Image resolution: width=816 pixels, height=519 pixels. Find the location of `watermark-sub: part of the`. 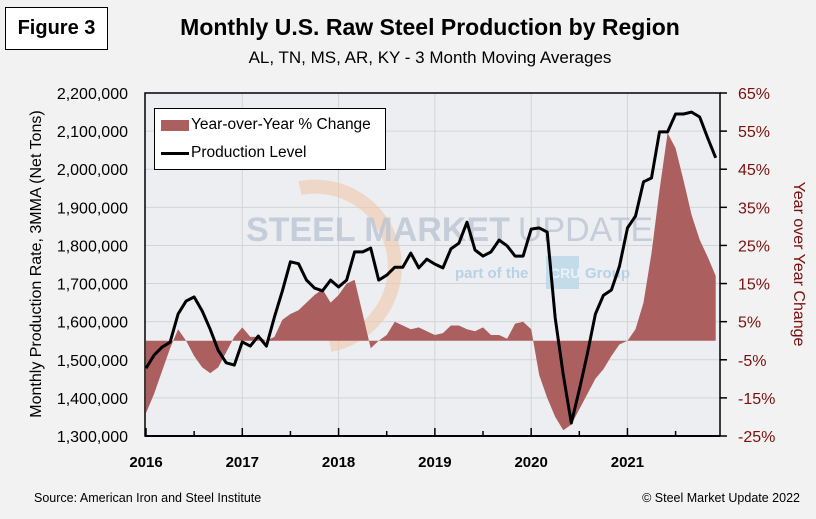

watermark-sub: part of the is located at coordinates (491, 273).